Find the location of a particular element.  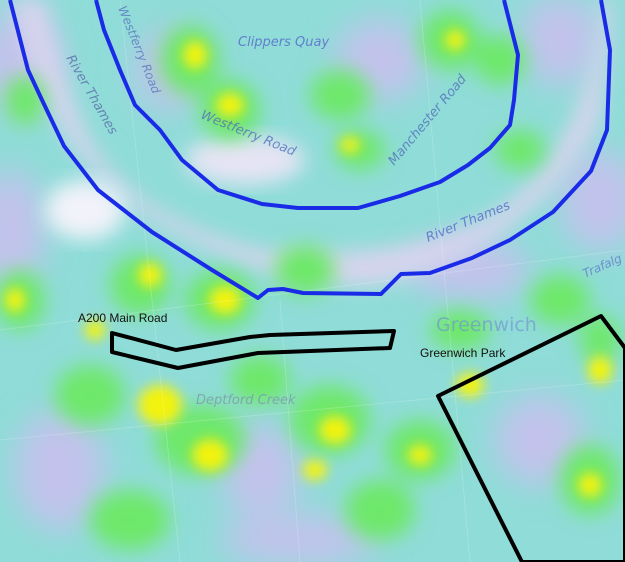

overlay-labels: A200 Main Road Greenwich Park is located at coordinates (292, 335).